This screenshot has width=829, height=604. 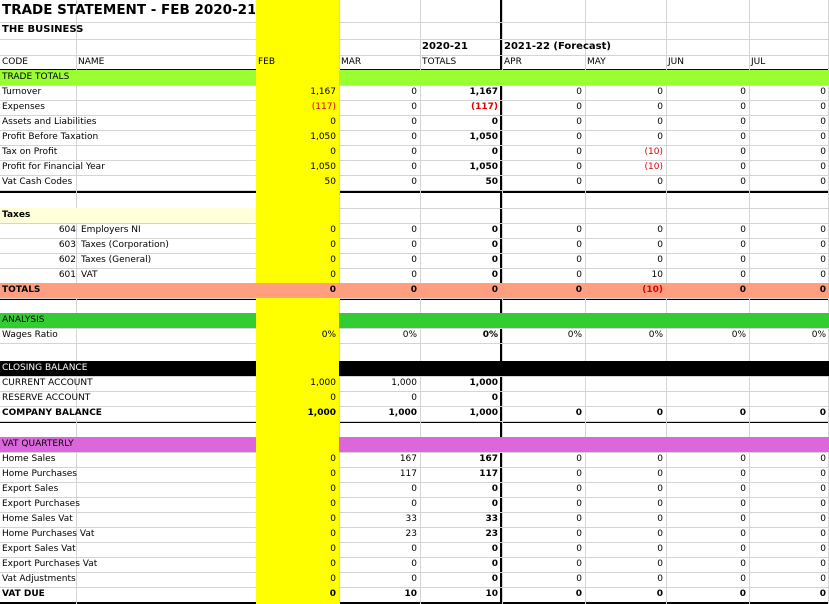 What do you see at coordinates (488, 459) in the screenshot?
I see `cell-totals: 167` at bounding box center [488, 459].